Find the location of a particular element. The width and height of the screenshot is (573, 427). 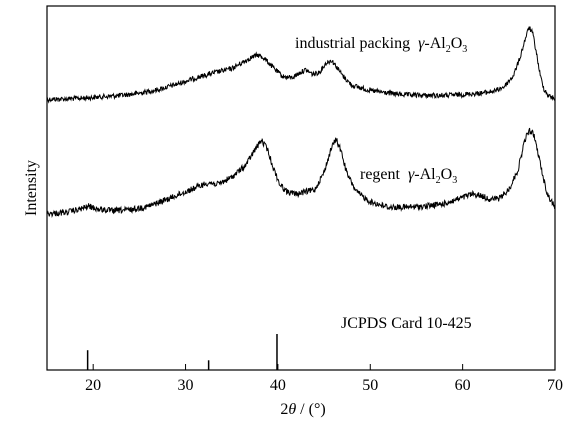

x-tick-label-40: 40 is located at coordinates (278, 385).